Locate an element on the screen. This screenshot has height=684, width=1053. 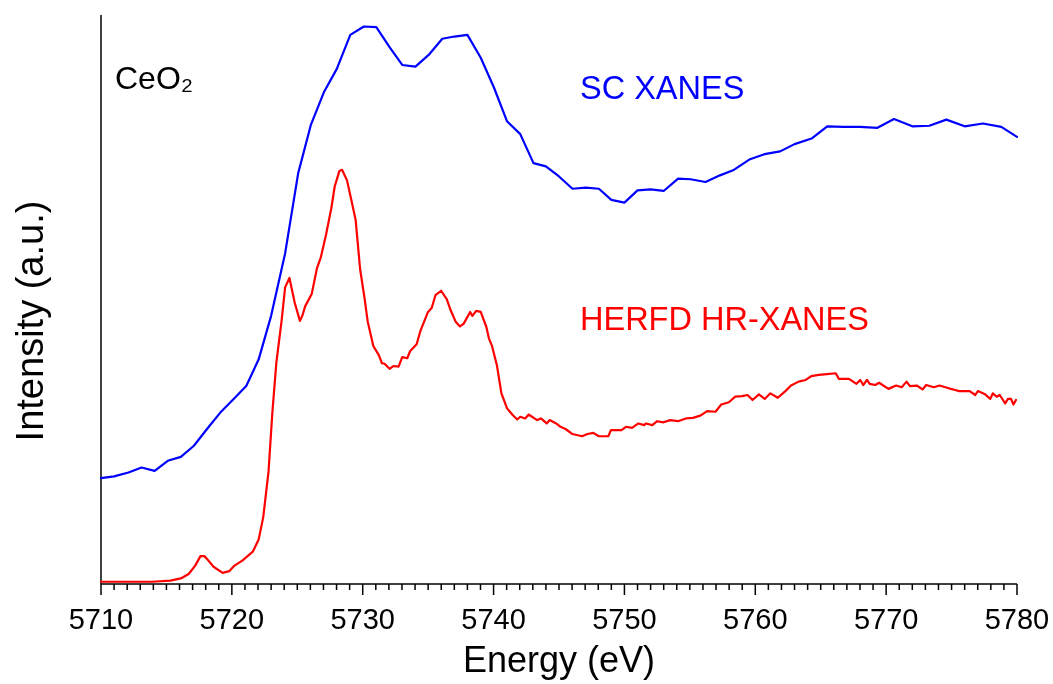
x-tick-label: 5750 is located at coordinates (624, 619).